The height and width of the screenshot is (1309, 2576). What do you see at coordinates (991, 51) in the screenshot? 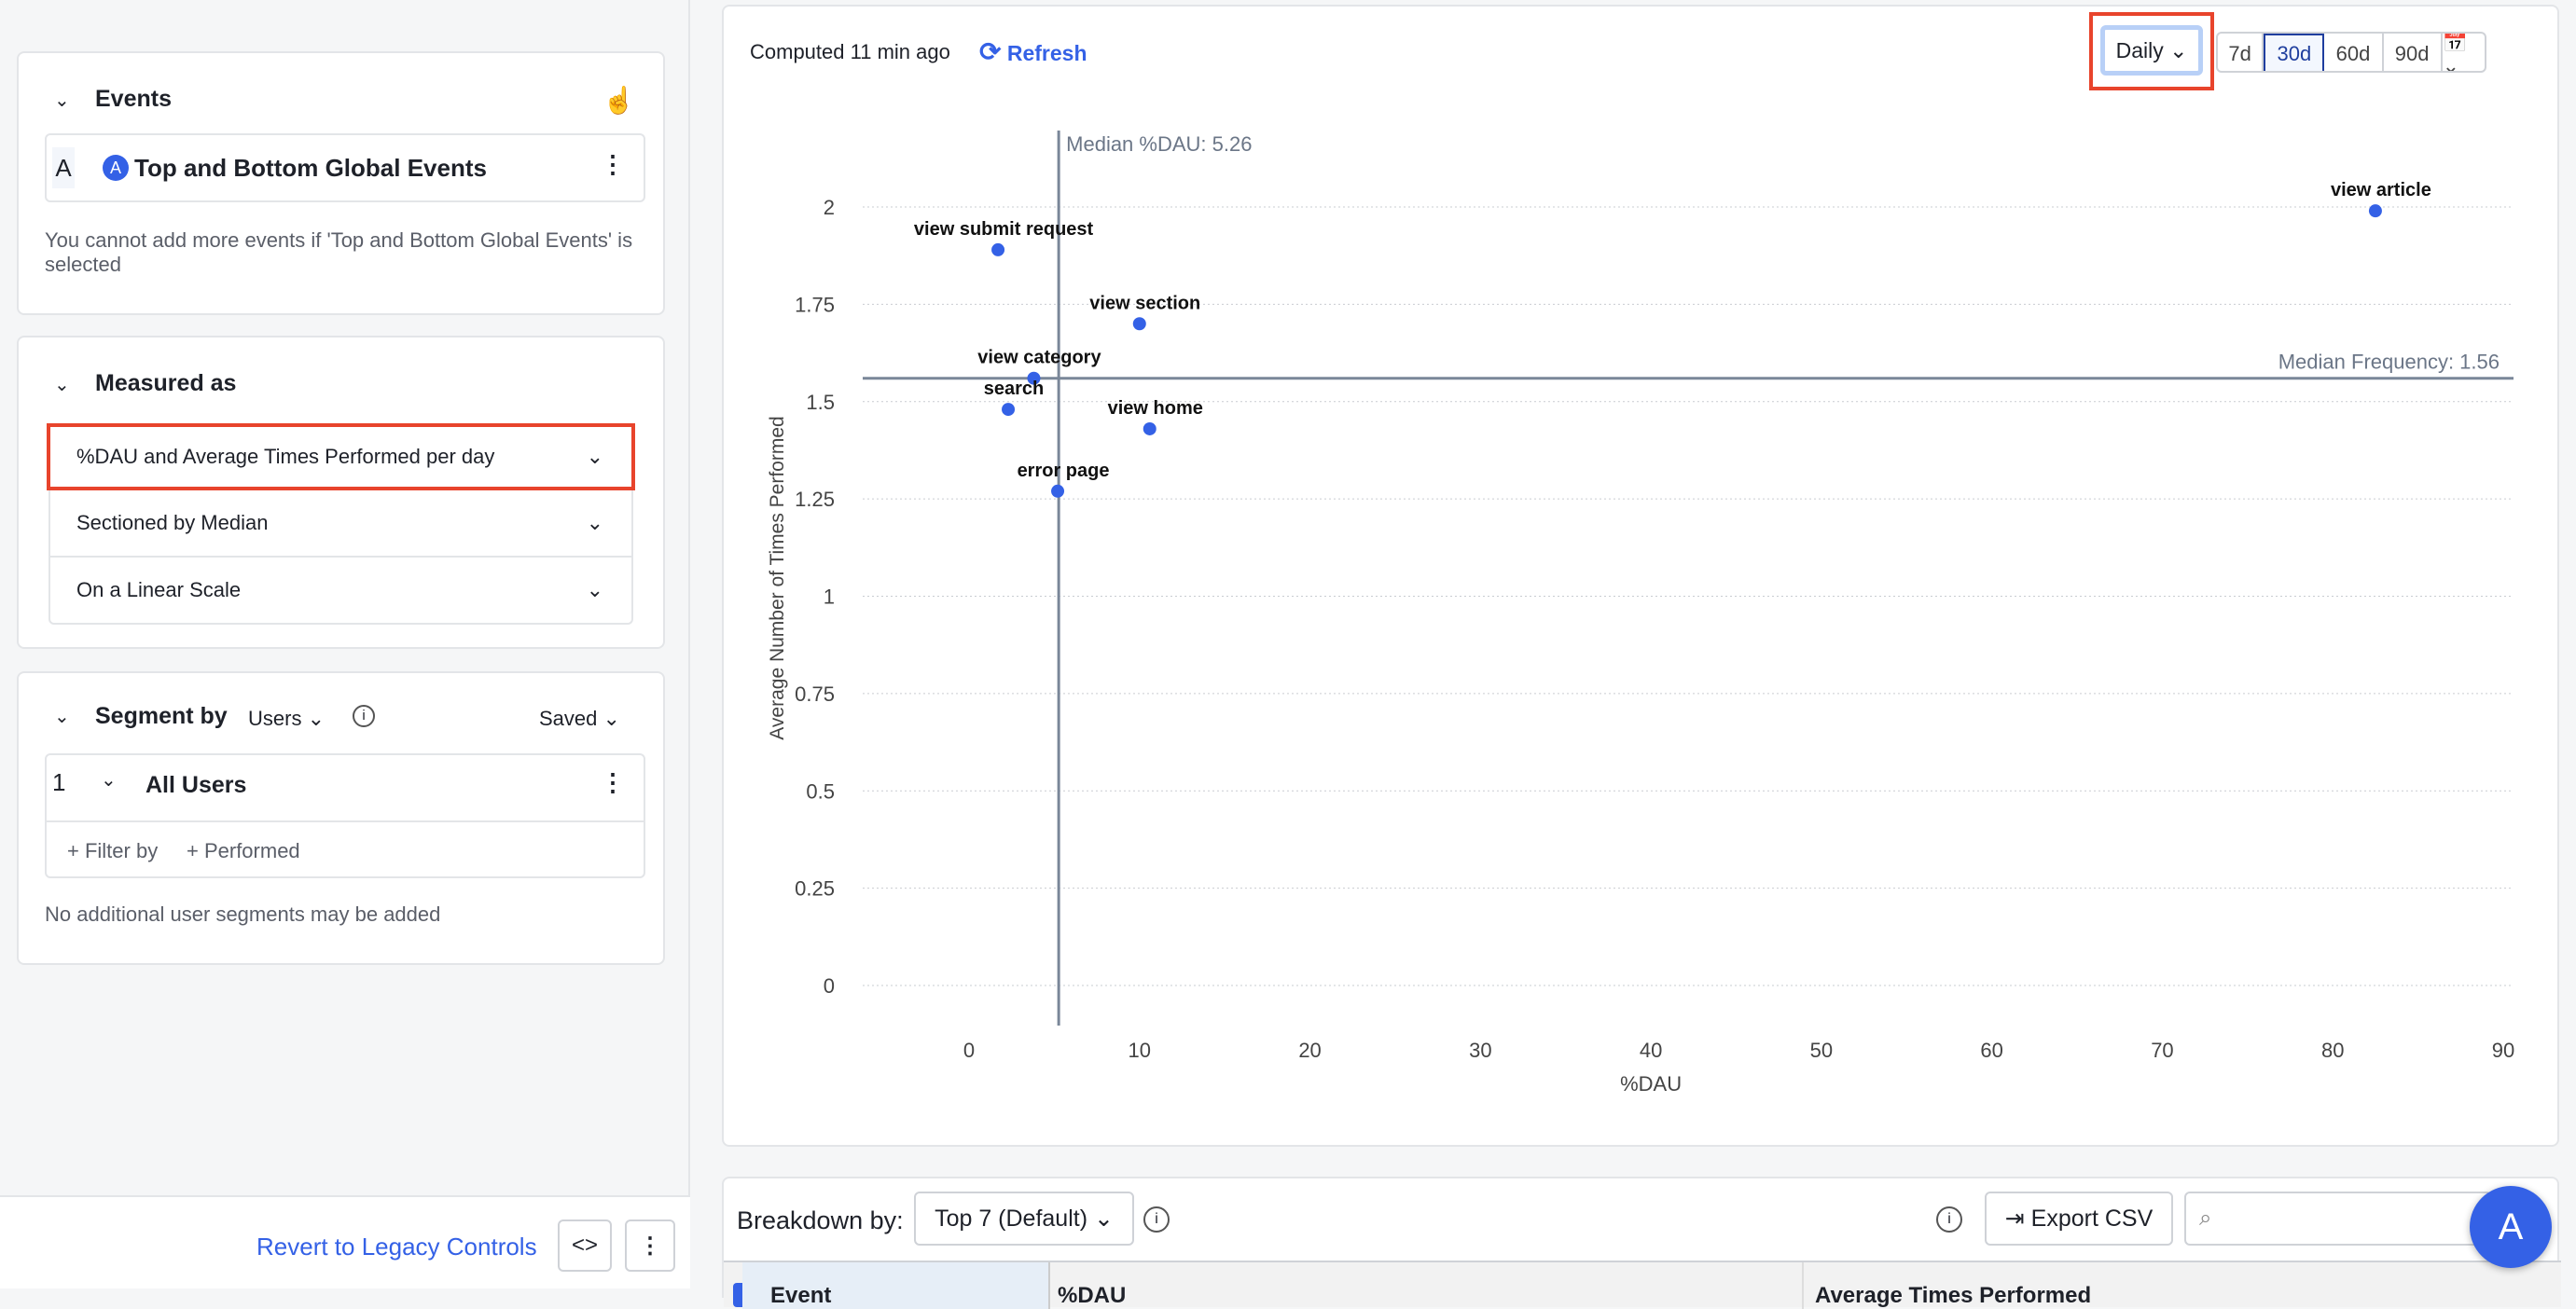
I see `refresh-icon: ⟳` at bounding box center [991, 51].